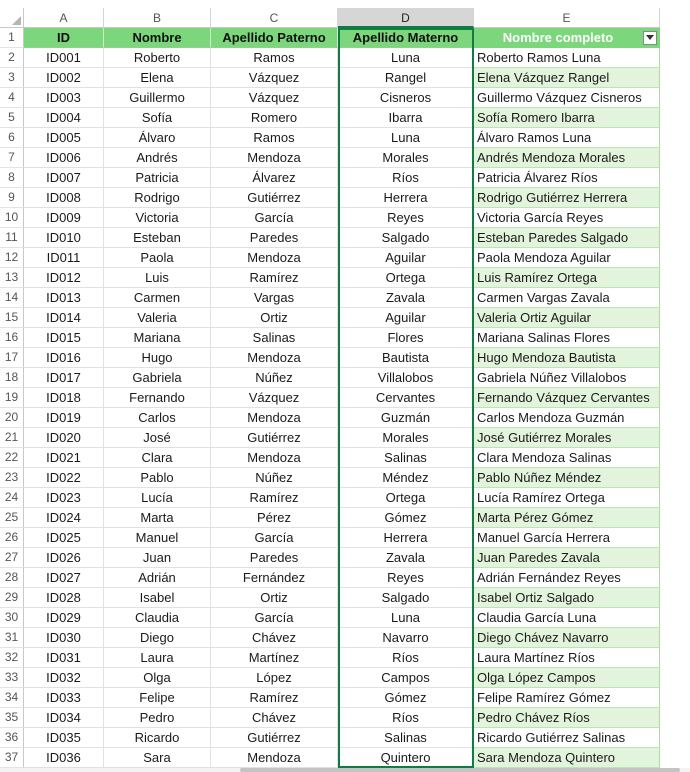 The width and height of the screenshot is (690, 772). I want to click on row-header: 31, so click(12, 638).